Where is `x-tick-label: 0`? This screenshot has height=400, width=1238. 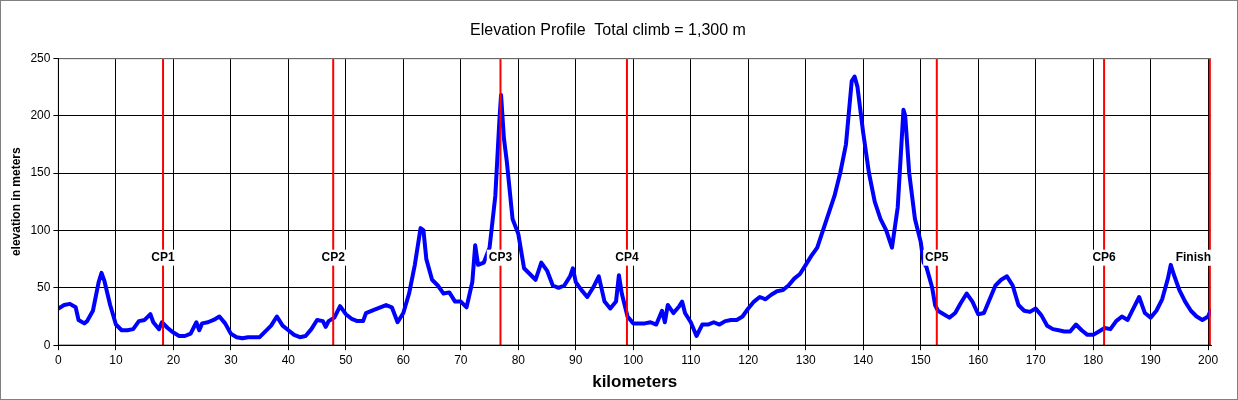
x-tick-label: 0 is located at coordinates (59, 359).